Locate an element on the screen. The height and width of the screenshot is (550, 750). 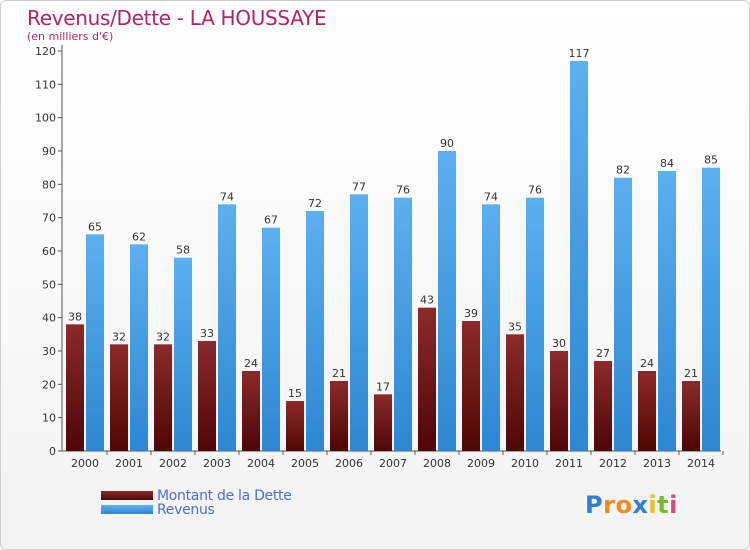
logo-letter: P is located at coordinates (594, 505).